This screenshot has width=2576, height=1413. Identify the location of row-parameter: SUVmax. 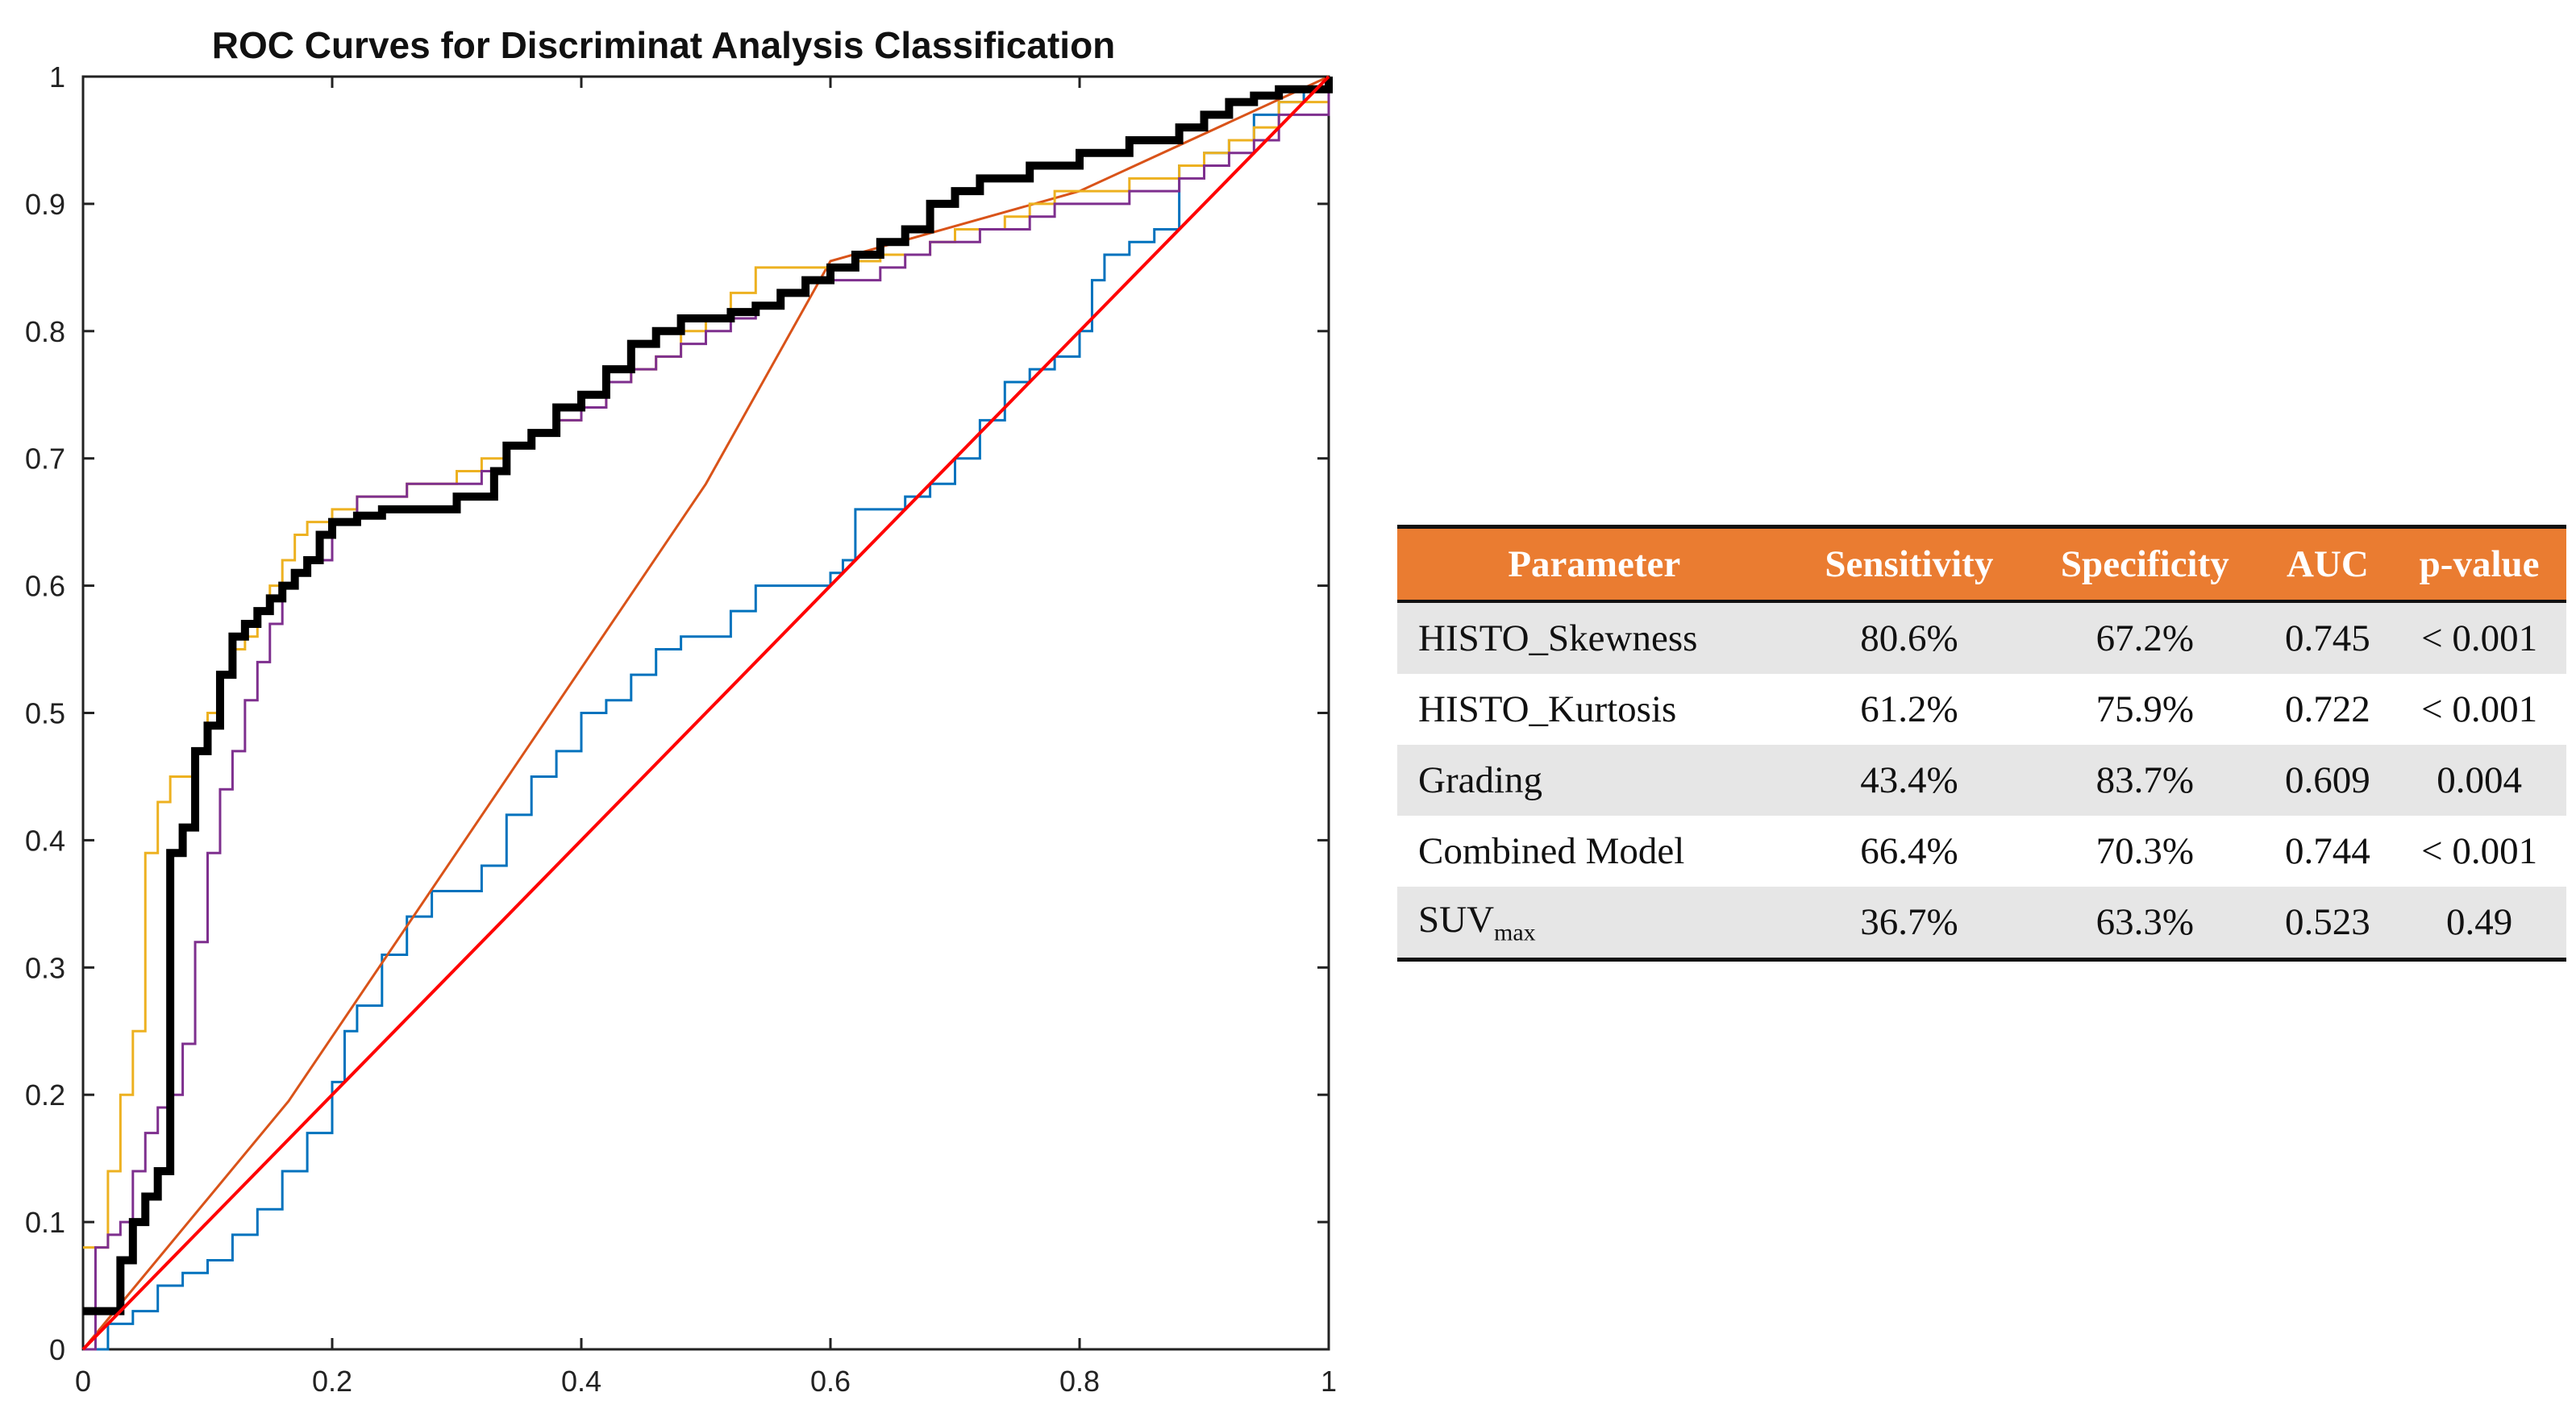
(1594, 923).